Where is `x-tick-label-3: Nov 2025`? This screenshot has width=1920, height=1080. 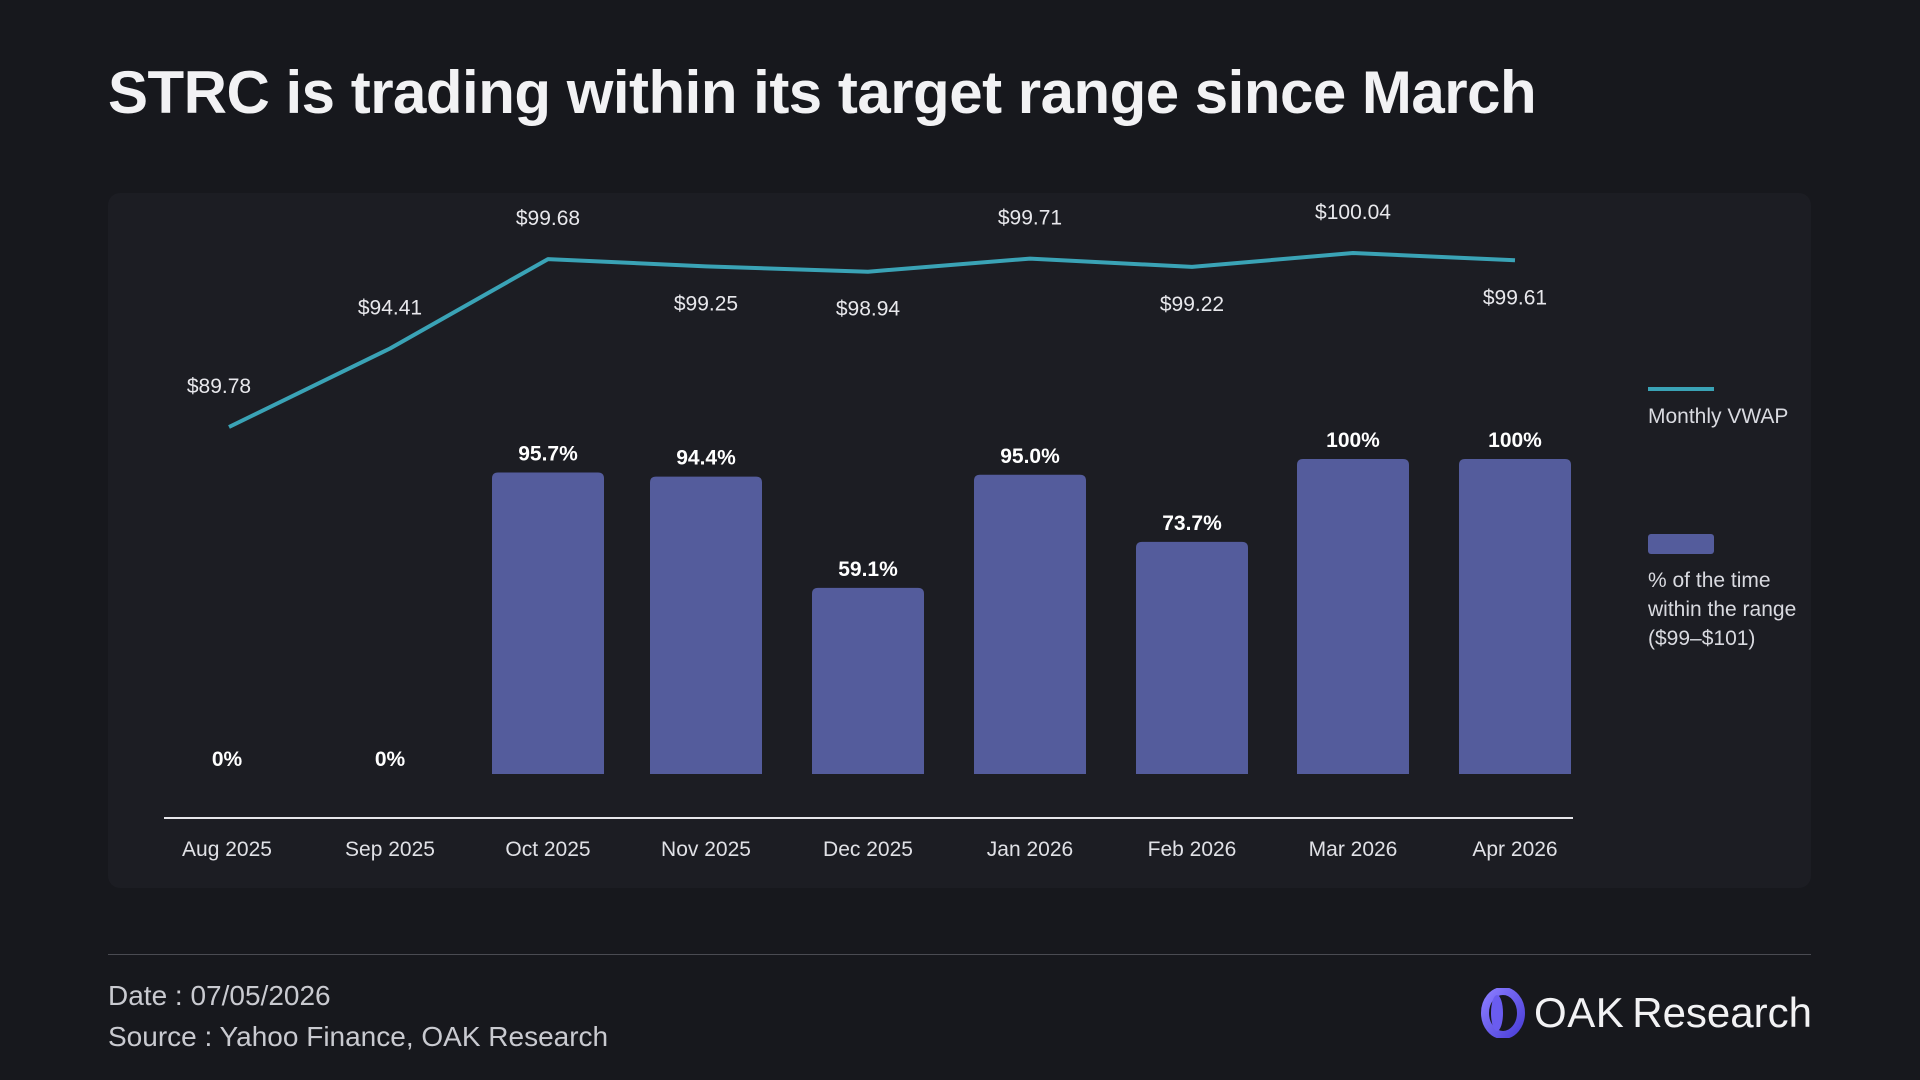 x-tick-label-3: Nov 2025 is located at coordinates (706, 849).